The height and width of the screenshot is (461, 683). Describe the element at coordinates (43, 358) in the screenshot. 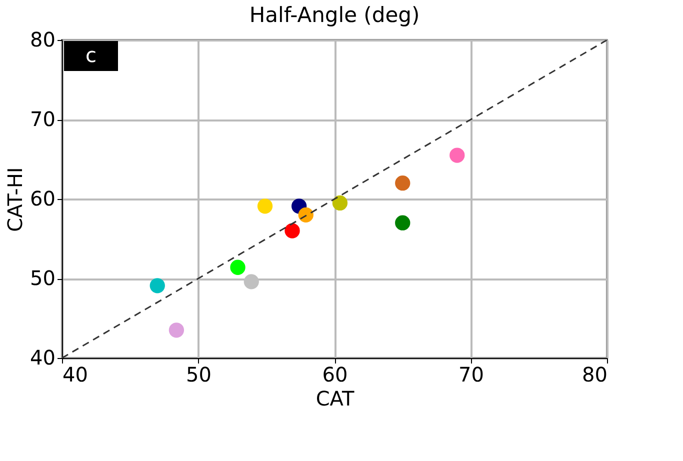

I see `y-tick-label: 40` at that location.